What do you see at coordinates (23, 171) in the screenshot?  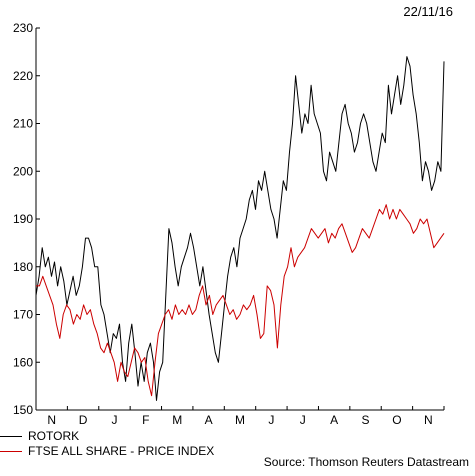 I see `y-tick-label: 200` at bounding box center [23, 171].